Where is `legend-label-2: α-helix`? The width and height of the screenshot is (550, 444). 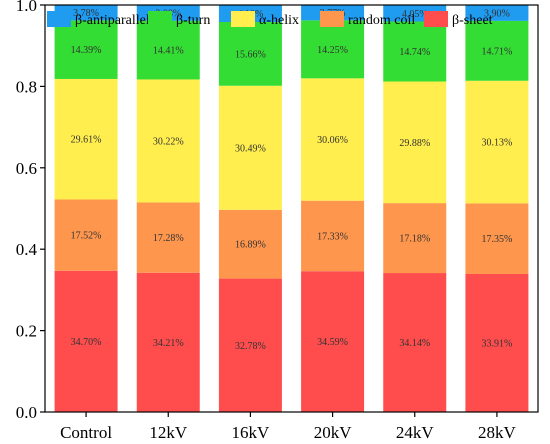 legend-label-2: α-helix is located at coordinates (279, 20).